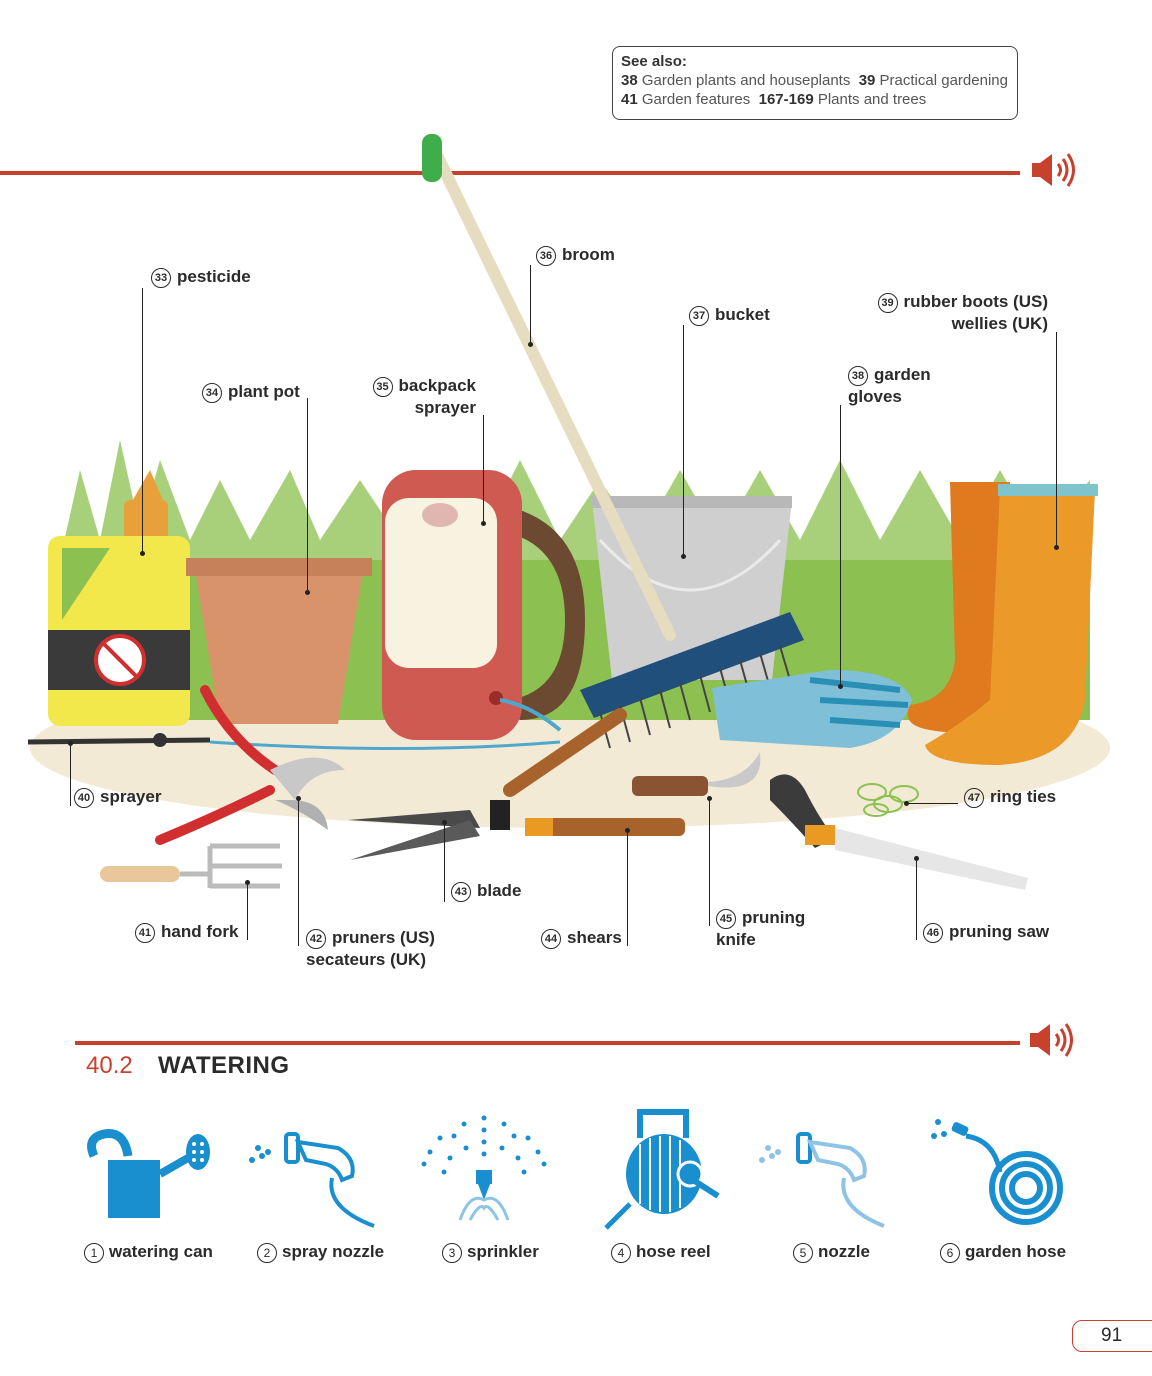 This screenshot has width=1152, height=1376. I want to click on backpack-sprayer-icon, so click(483, 605).